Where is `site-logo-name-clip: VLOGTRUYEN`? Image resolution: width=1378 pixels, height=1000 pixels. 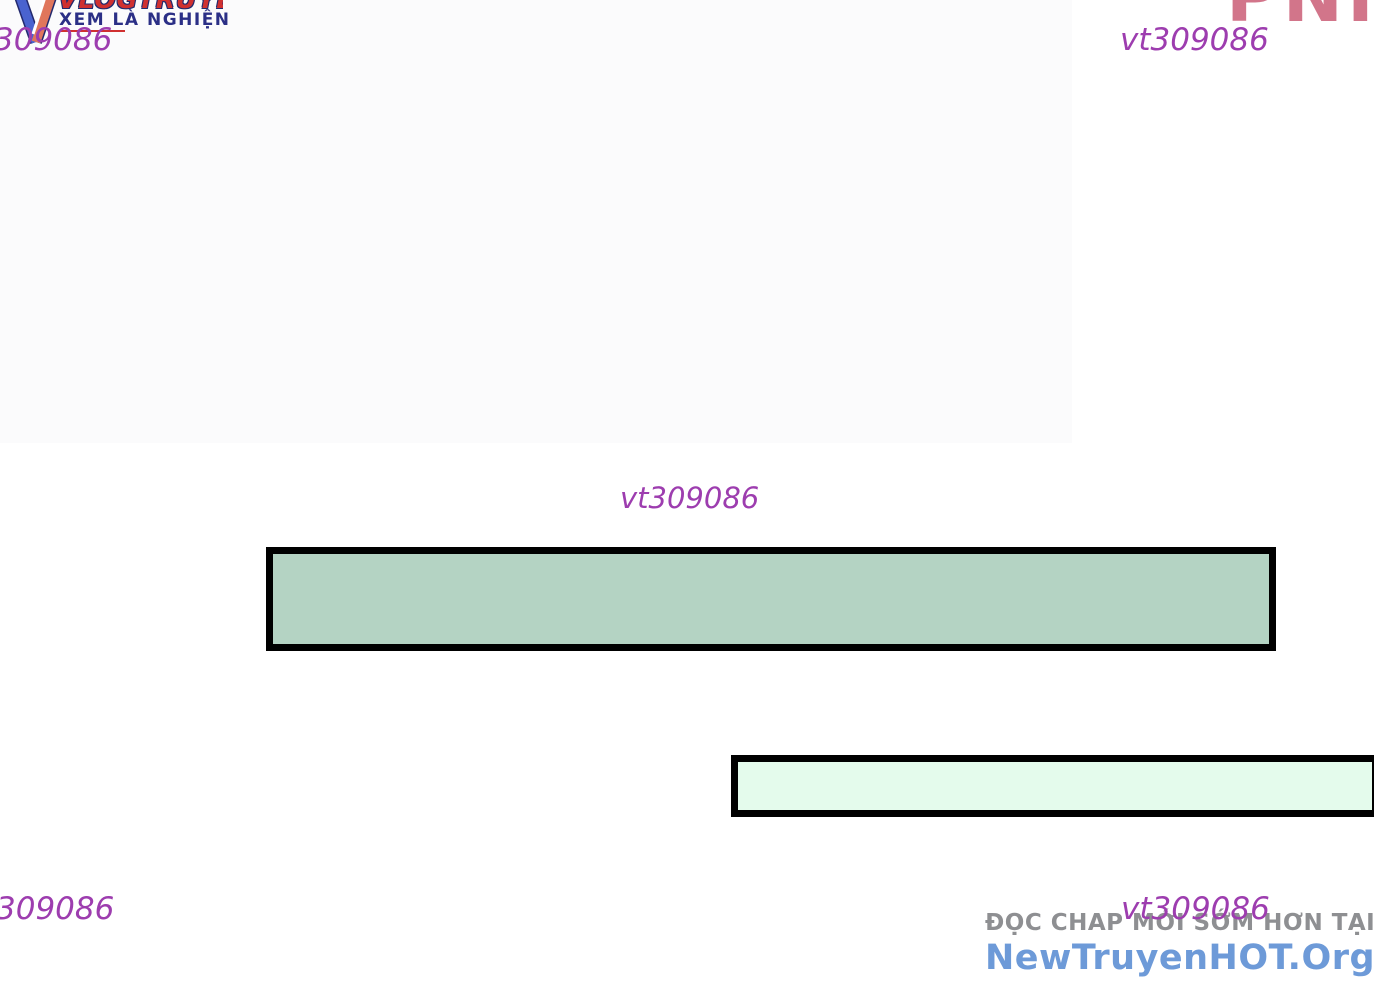 site-logo-name-clip: VLOGTRUYEN is located at coordinates (140, 6).